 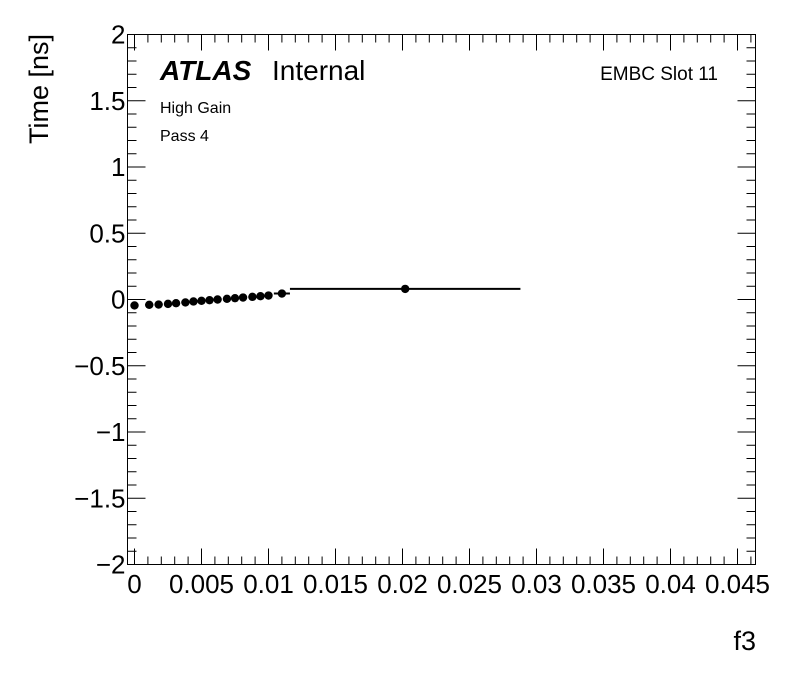 What do you see at coordinates (536, 584) in the screenshot?
I see `x-tick-label: 0.03` at bounding box center [536, 584].